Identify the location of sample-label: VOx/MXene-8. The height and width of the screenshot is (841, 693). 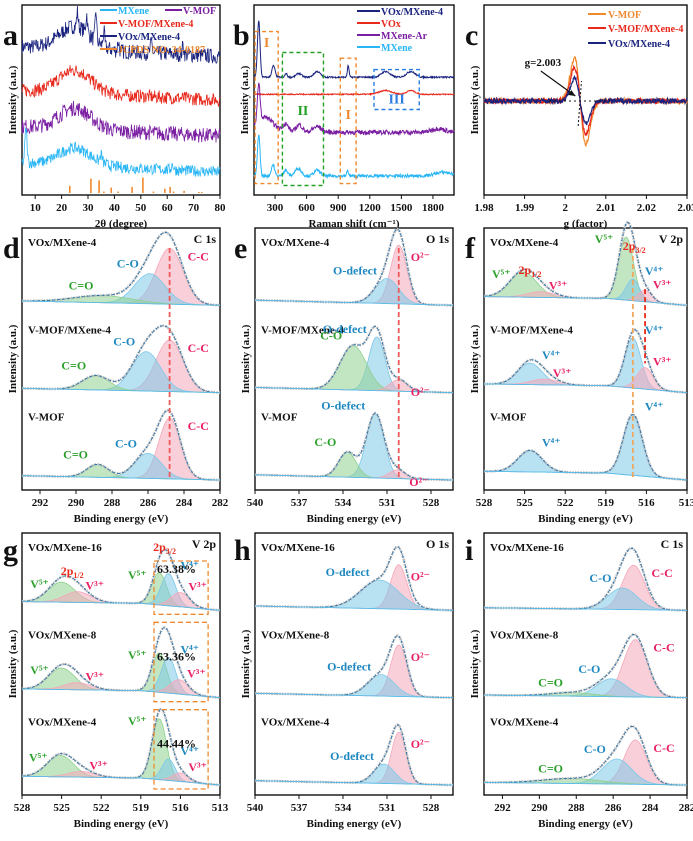
(524, 635).